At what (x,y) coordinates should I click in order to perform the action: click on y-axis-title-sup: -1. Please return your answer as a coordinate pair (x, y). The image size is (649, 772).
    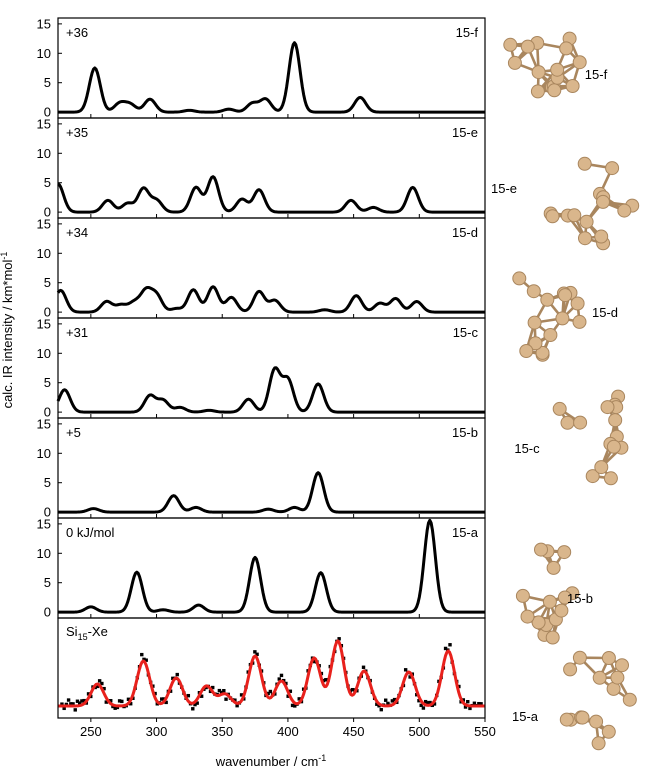
    Looking at the image, I should click on (4, 256).